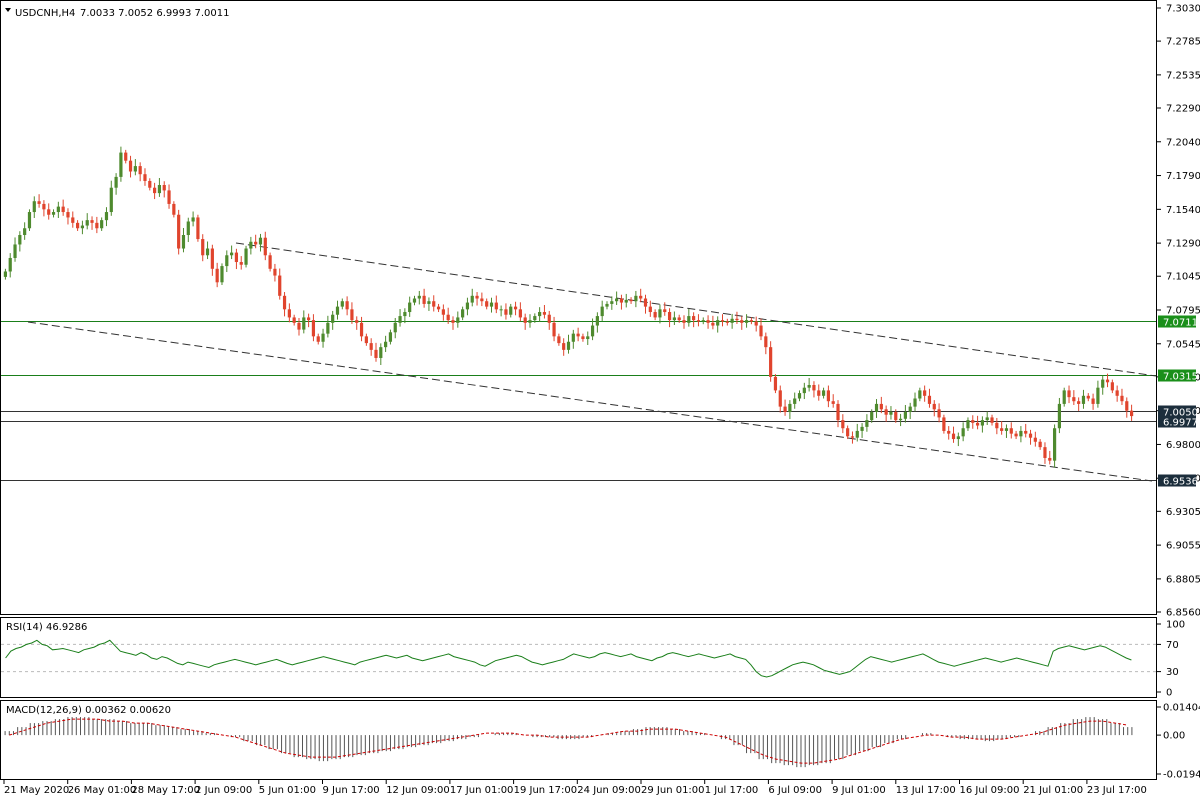  Describe the element at coordinates (1183, 210) in the screenshot. I see `price-tick-label: 7.1540` at that location.